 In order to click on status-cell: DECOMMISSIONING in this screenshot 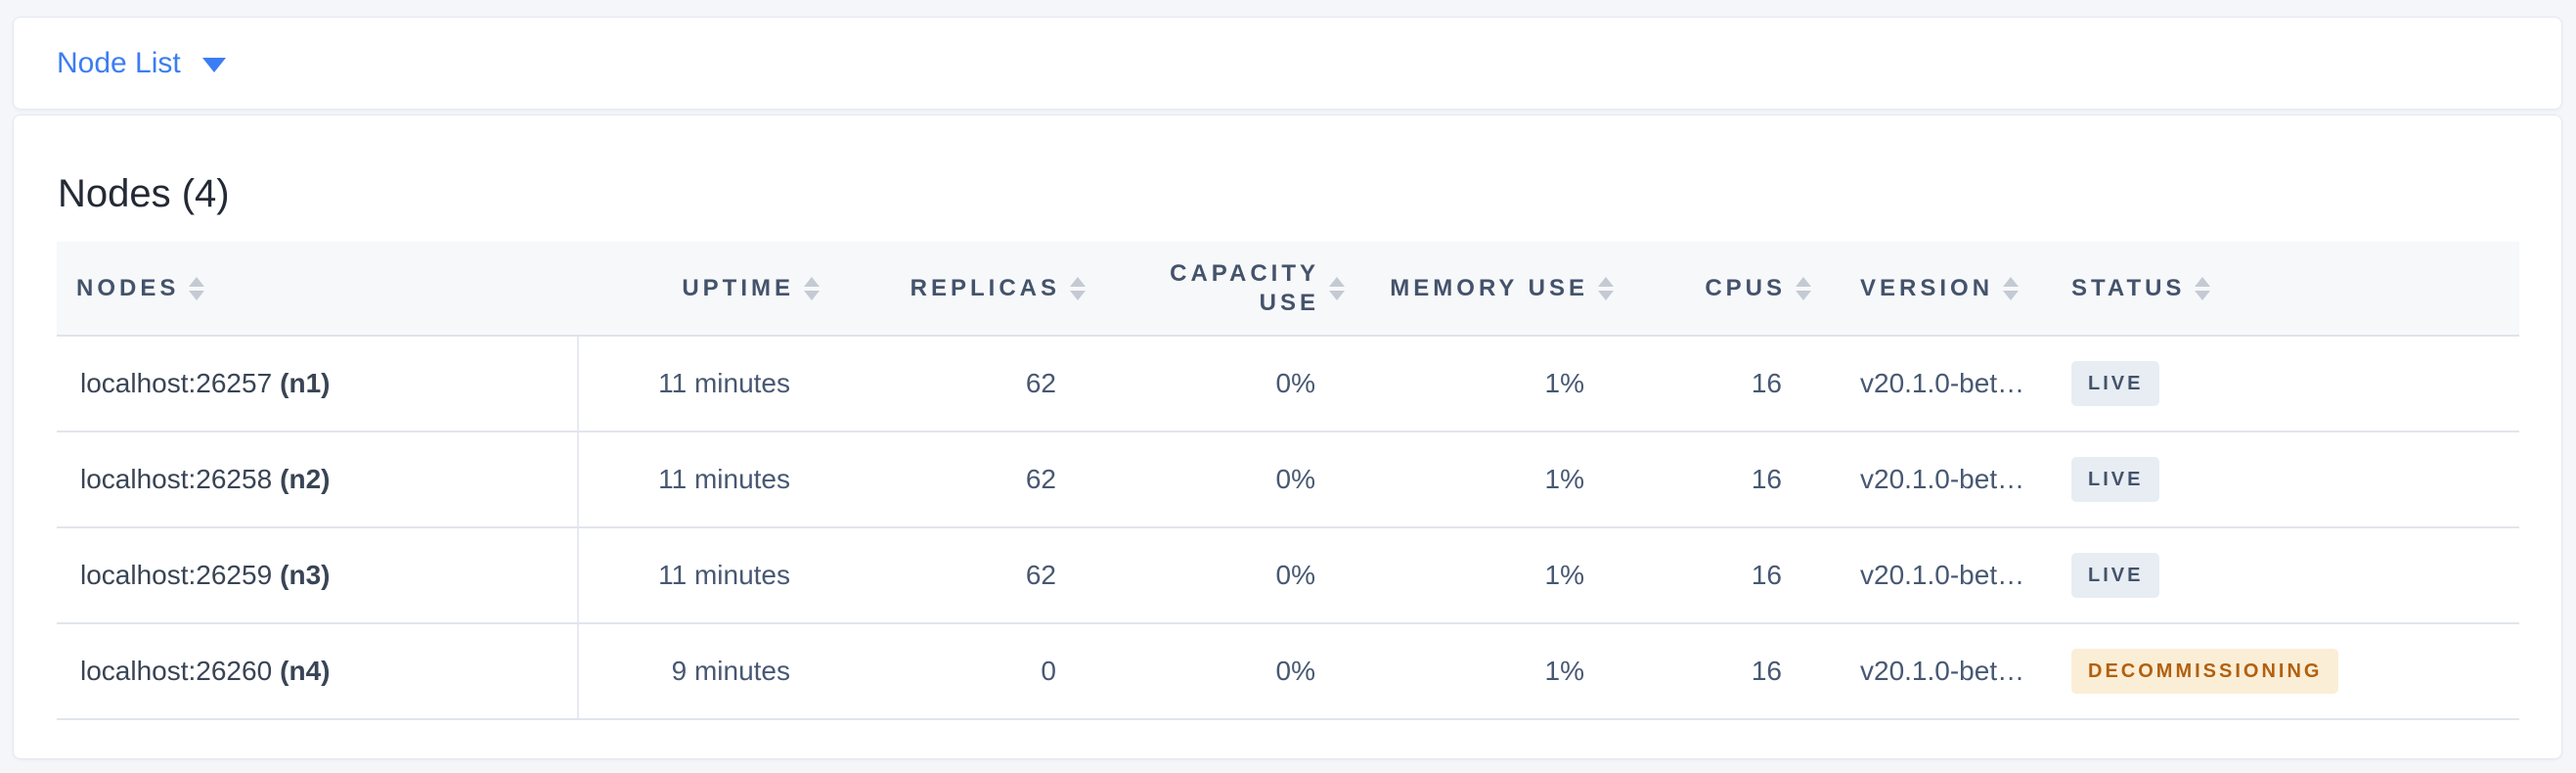, I will do `click(2281, 671)`.